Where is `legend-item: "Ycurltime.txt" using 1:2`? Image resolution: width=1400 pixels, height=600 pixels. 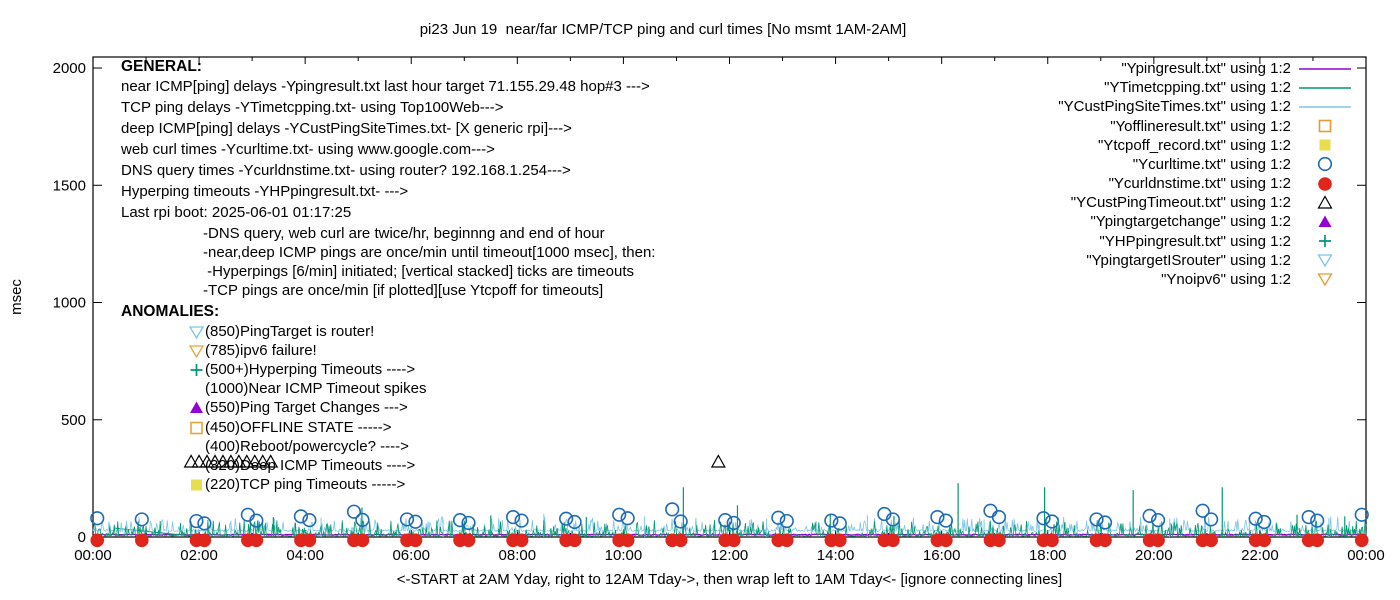
legend-item: "Ycurltime.txt" using 1:2 is located at coordinates (1242, 164).